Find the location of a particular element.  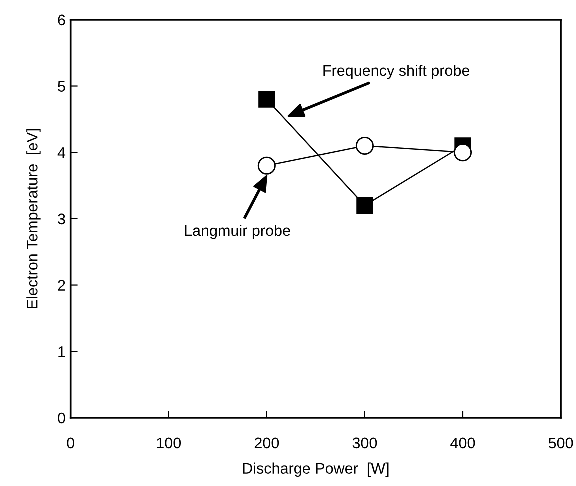

x-tick-label: 100 is located at coordinates (169, 443).